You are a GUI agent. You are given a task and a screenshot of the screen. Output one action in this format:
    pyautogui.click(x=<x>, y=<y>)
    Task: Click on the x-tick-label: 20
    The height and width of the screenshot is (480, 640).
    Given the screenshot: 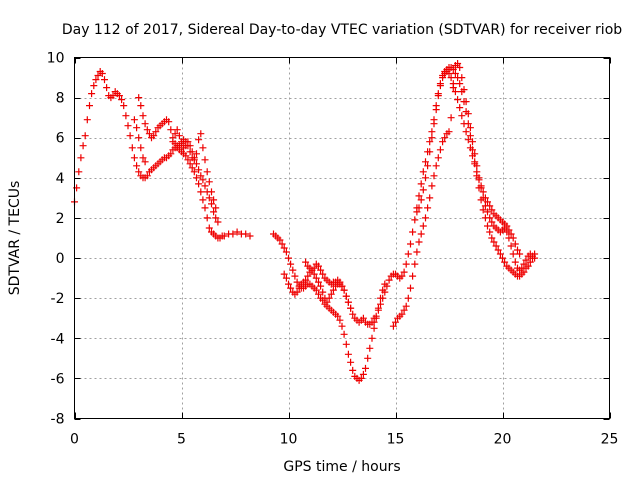 What is the action you would take?
    pyautogui.click(x=503, y=440)
    